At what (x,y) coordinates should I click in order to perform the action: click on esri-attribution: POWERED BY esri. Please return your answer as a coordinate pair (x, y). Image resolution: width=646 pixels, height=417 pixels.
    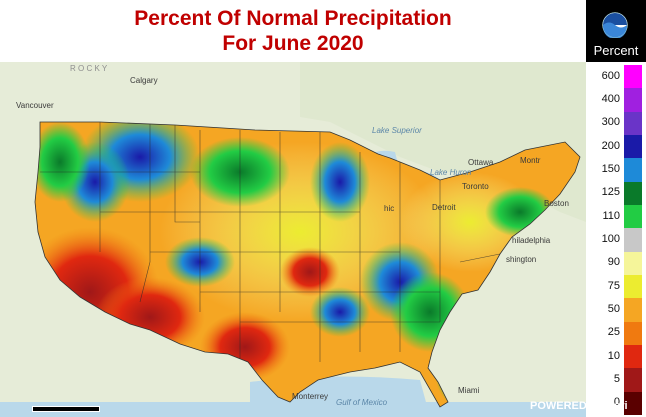
    Looking at the image, I should click on (579, 406).